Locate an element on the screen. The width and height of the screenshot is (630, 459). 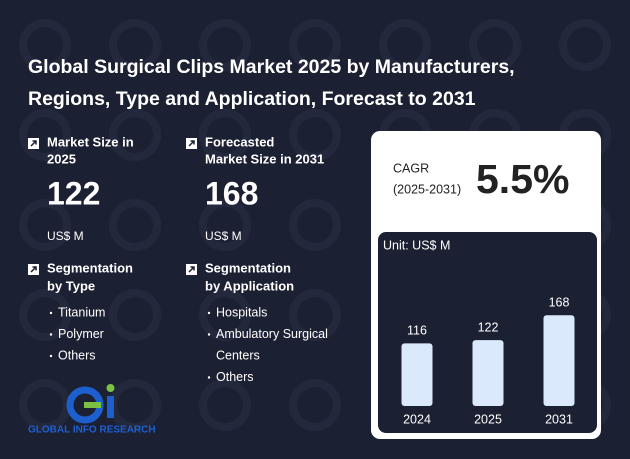
cagr-value: 5.5% is located at coordinates (522, 179).